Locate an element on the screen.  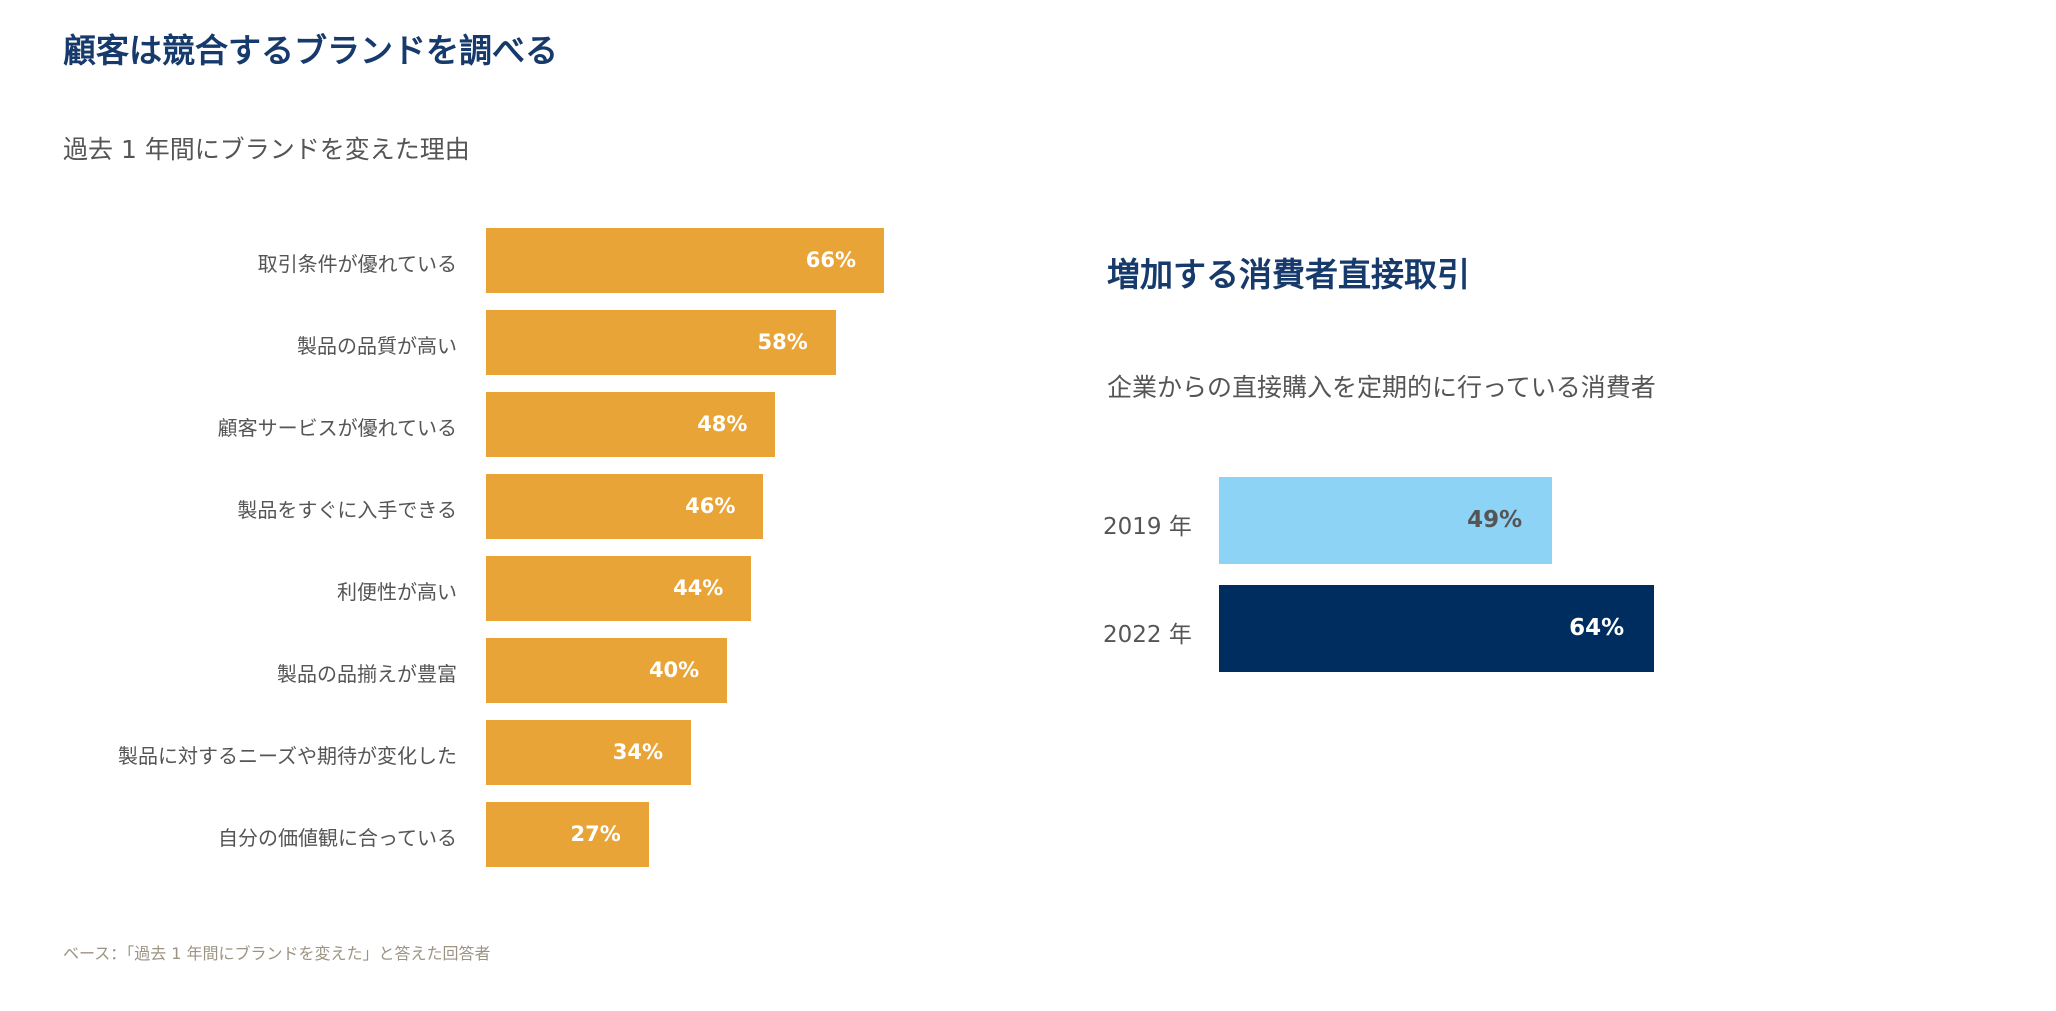
category-label: 取引条件が優れている is located at coordinates (357, 263).